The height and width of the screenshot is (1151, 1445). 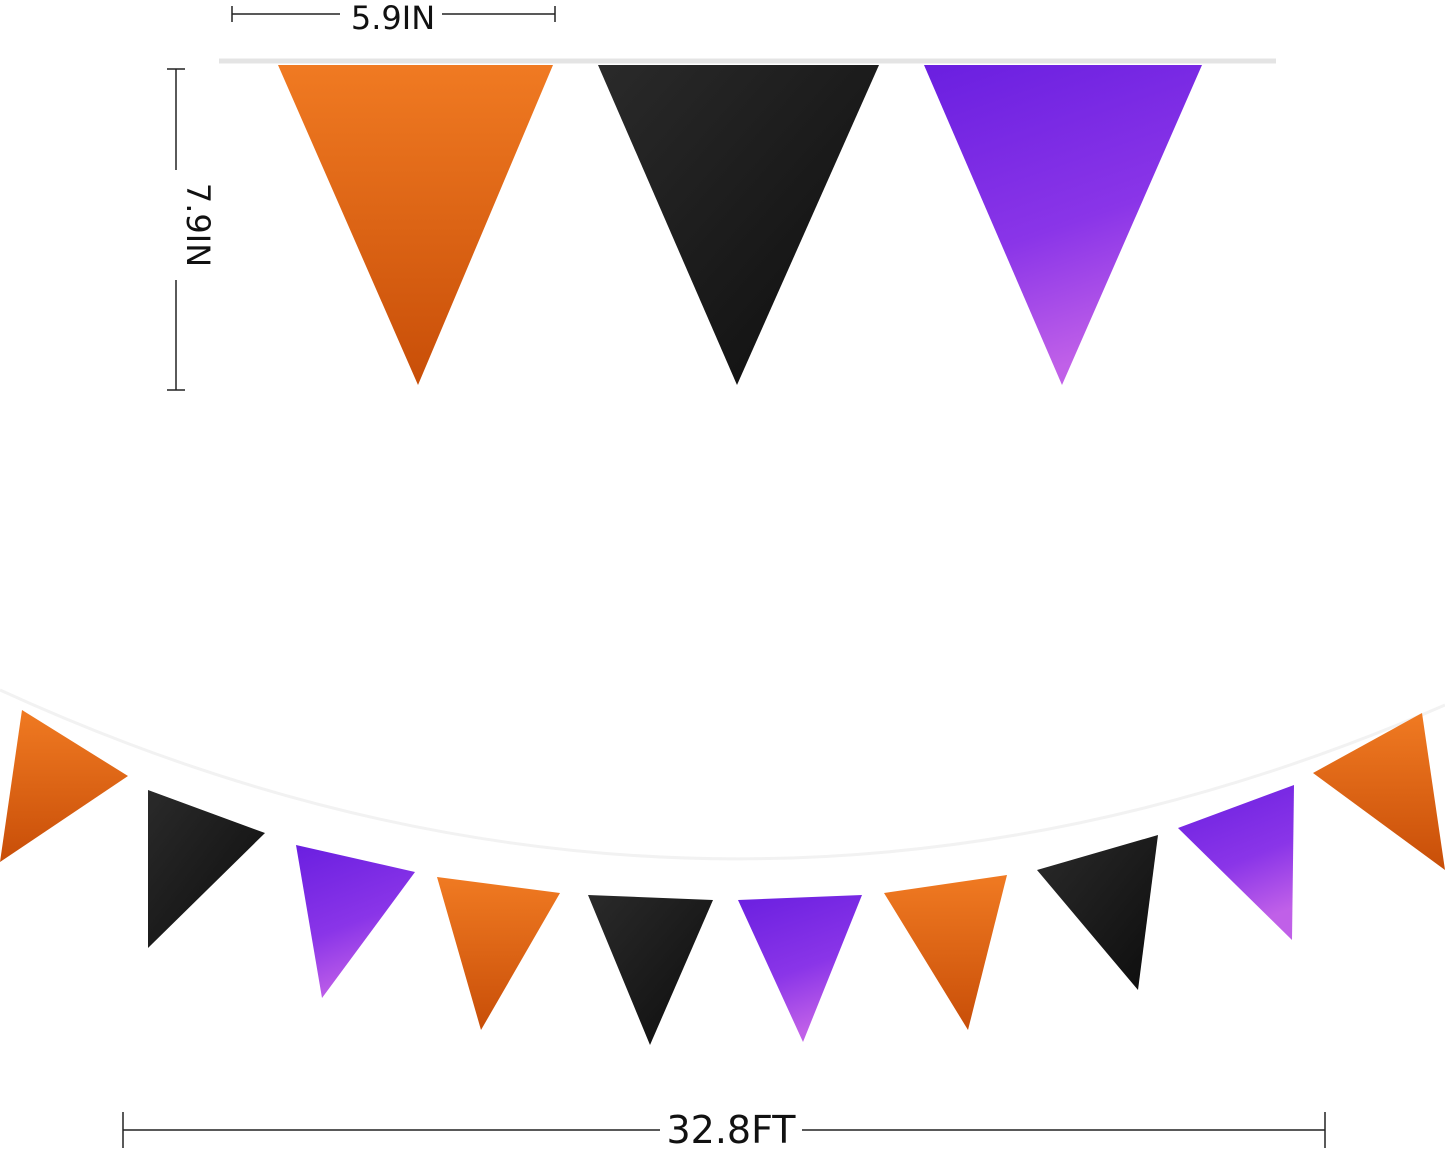 I want to click on length-dimension, so click(x=724, y=1130).